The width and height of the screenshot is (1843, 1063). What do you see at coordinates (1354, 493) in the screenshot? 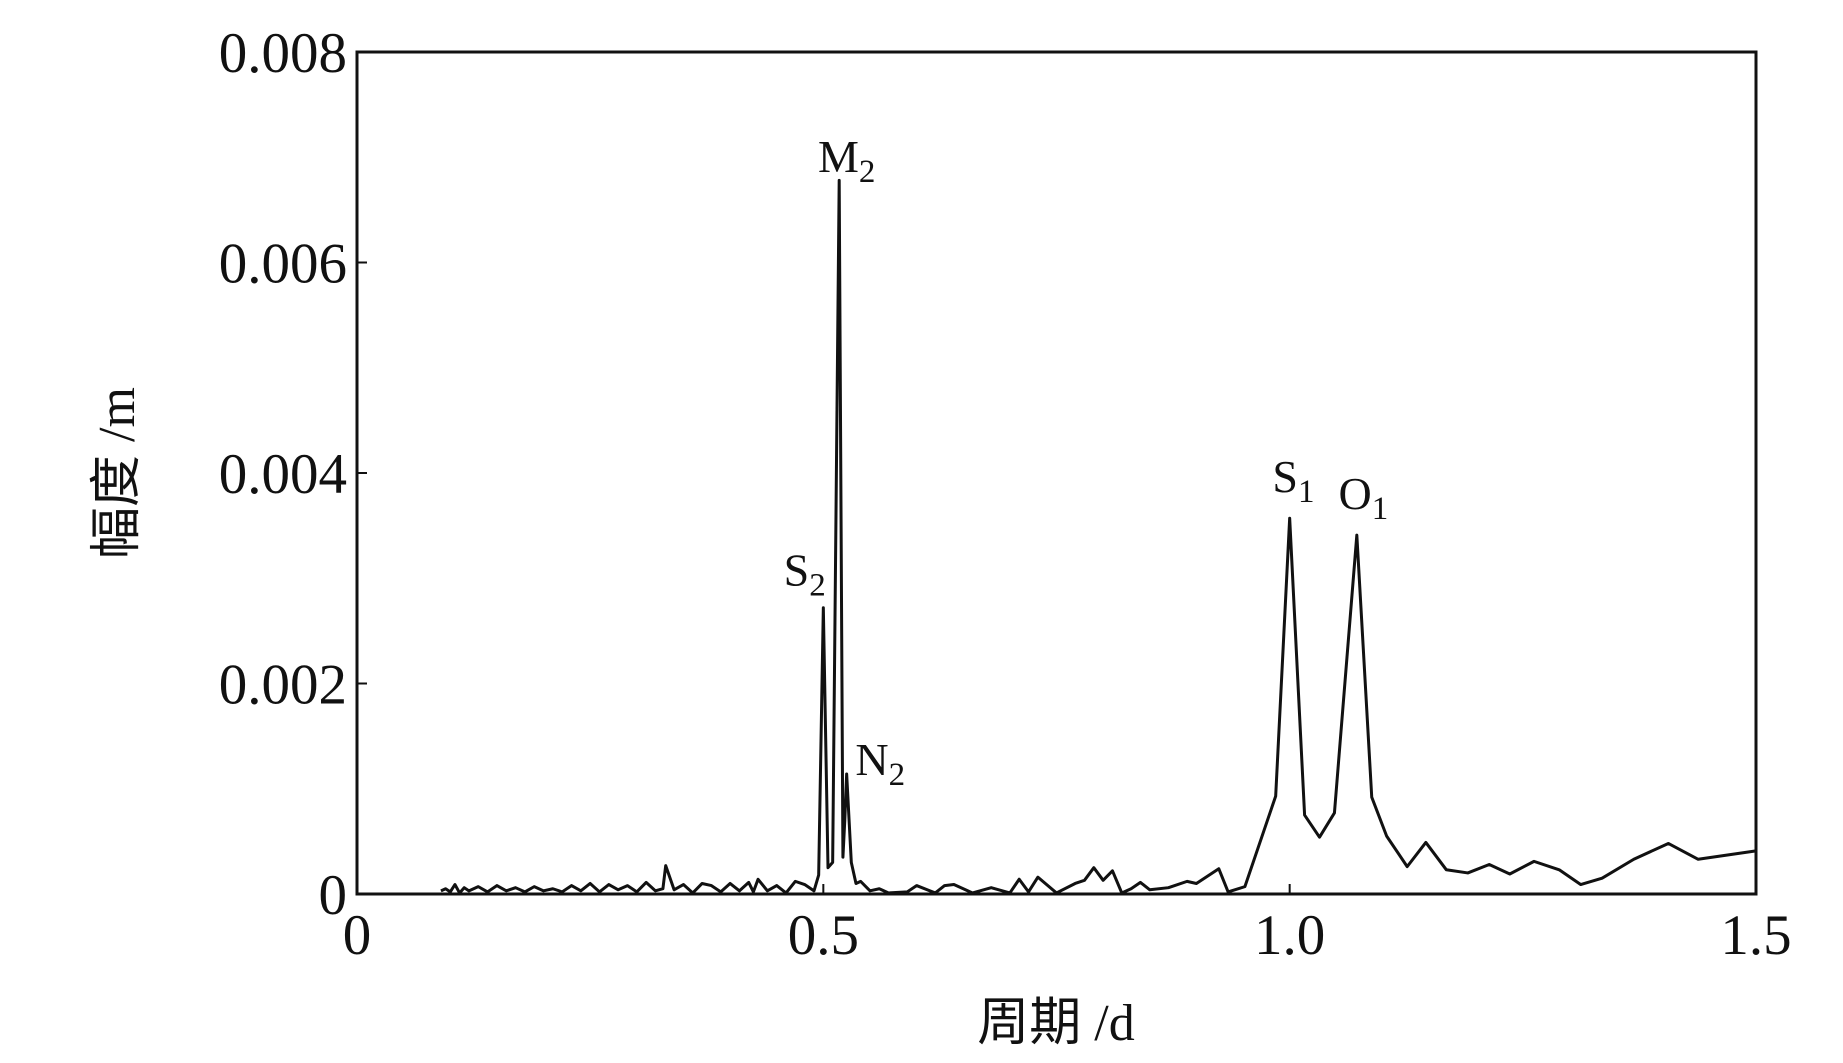
I see `peak-label-main: O` at bounding box center [1354, 493].